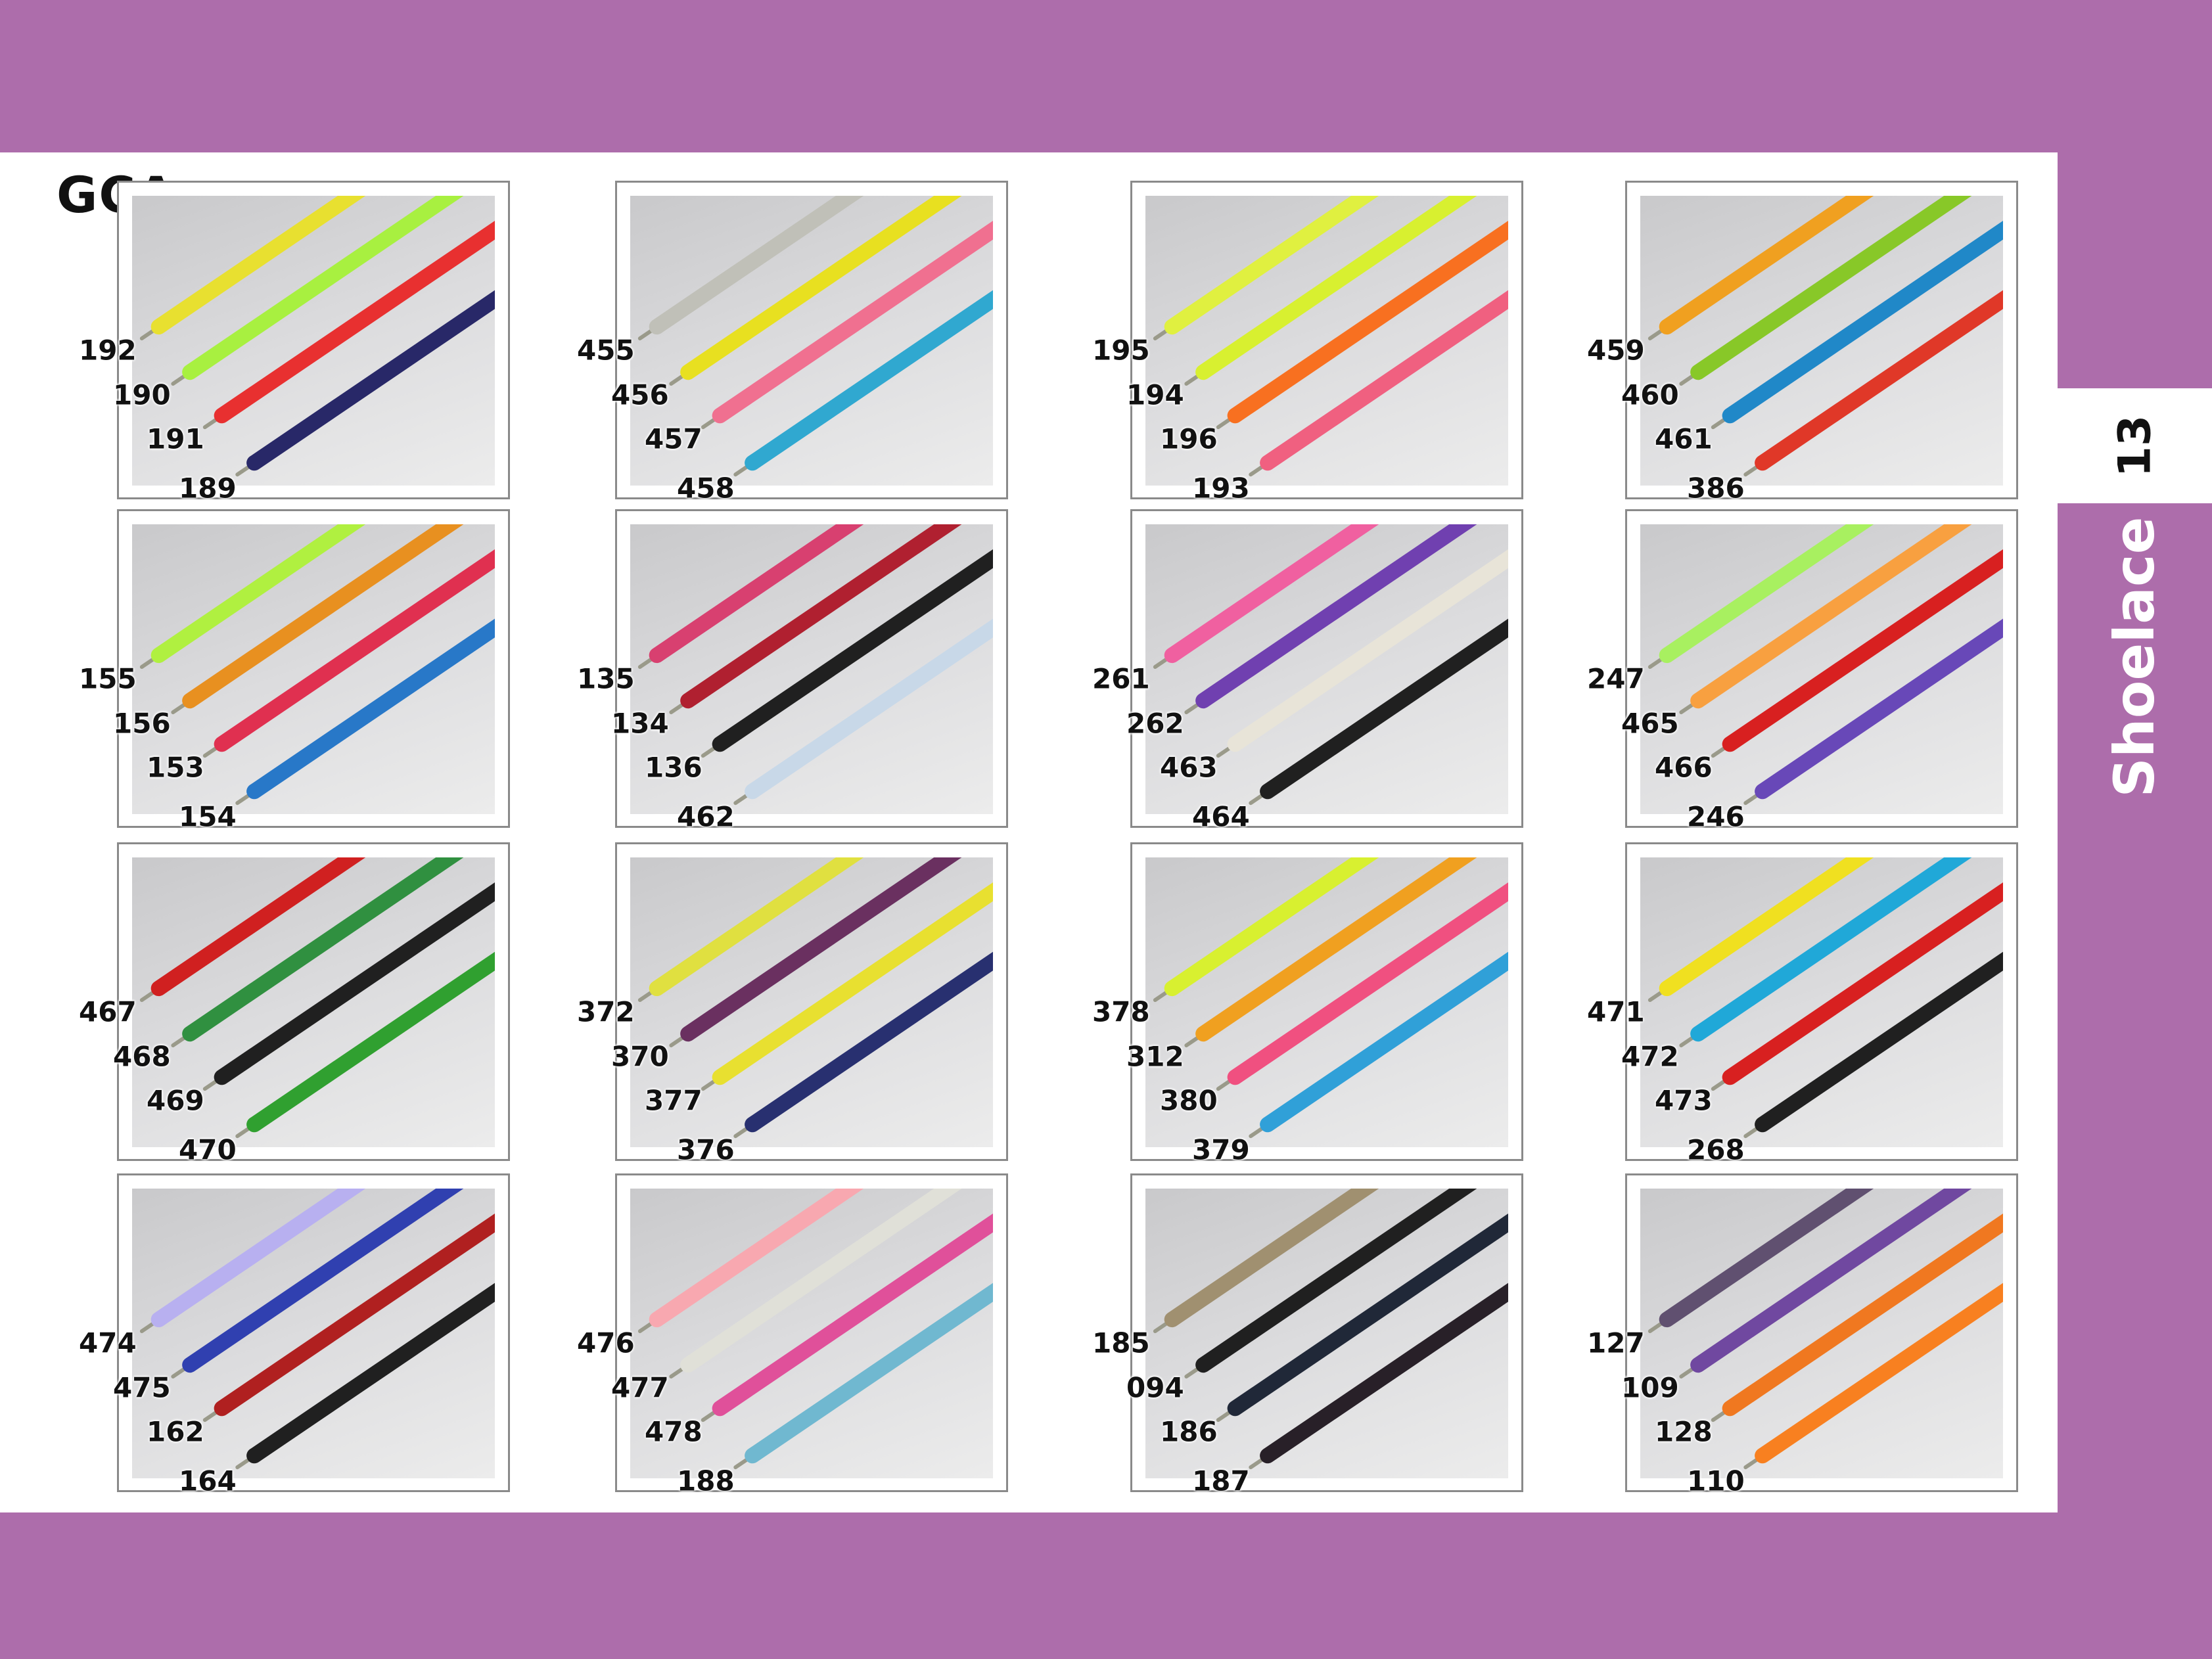 The image size is (2212, 1659). Describe the element at coordinates (1155, 1056) in the screenshot. I see `product-code: 312` at that location.